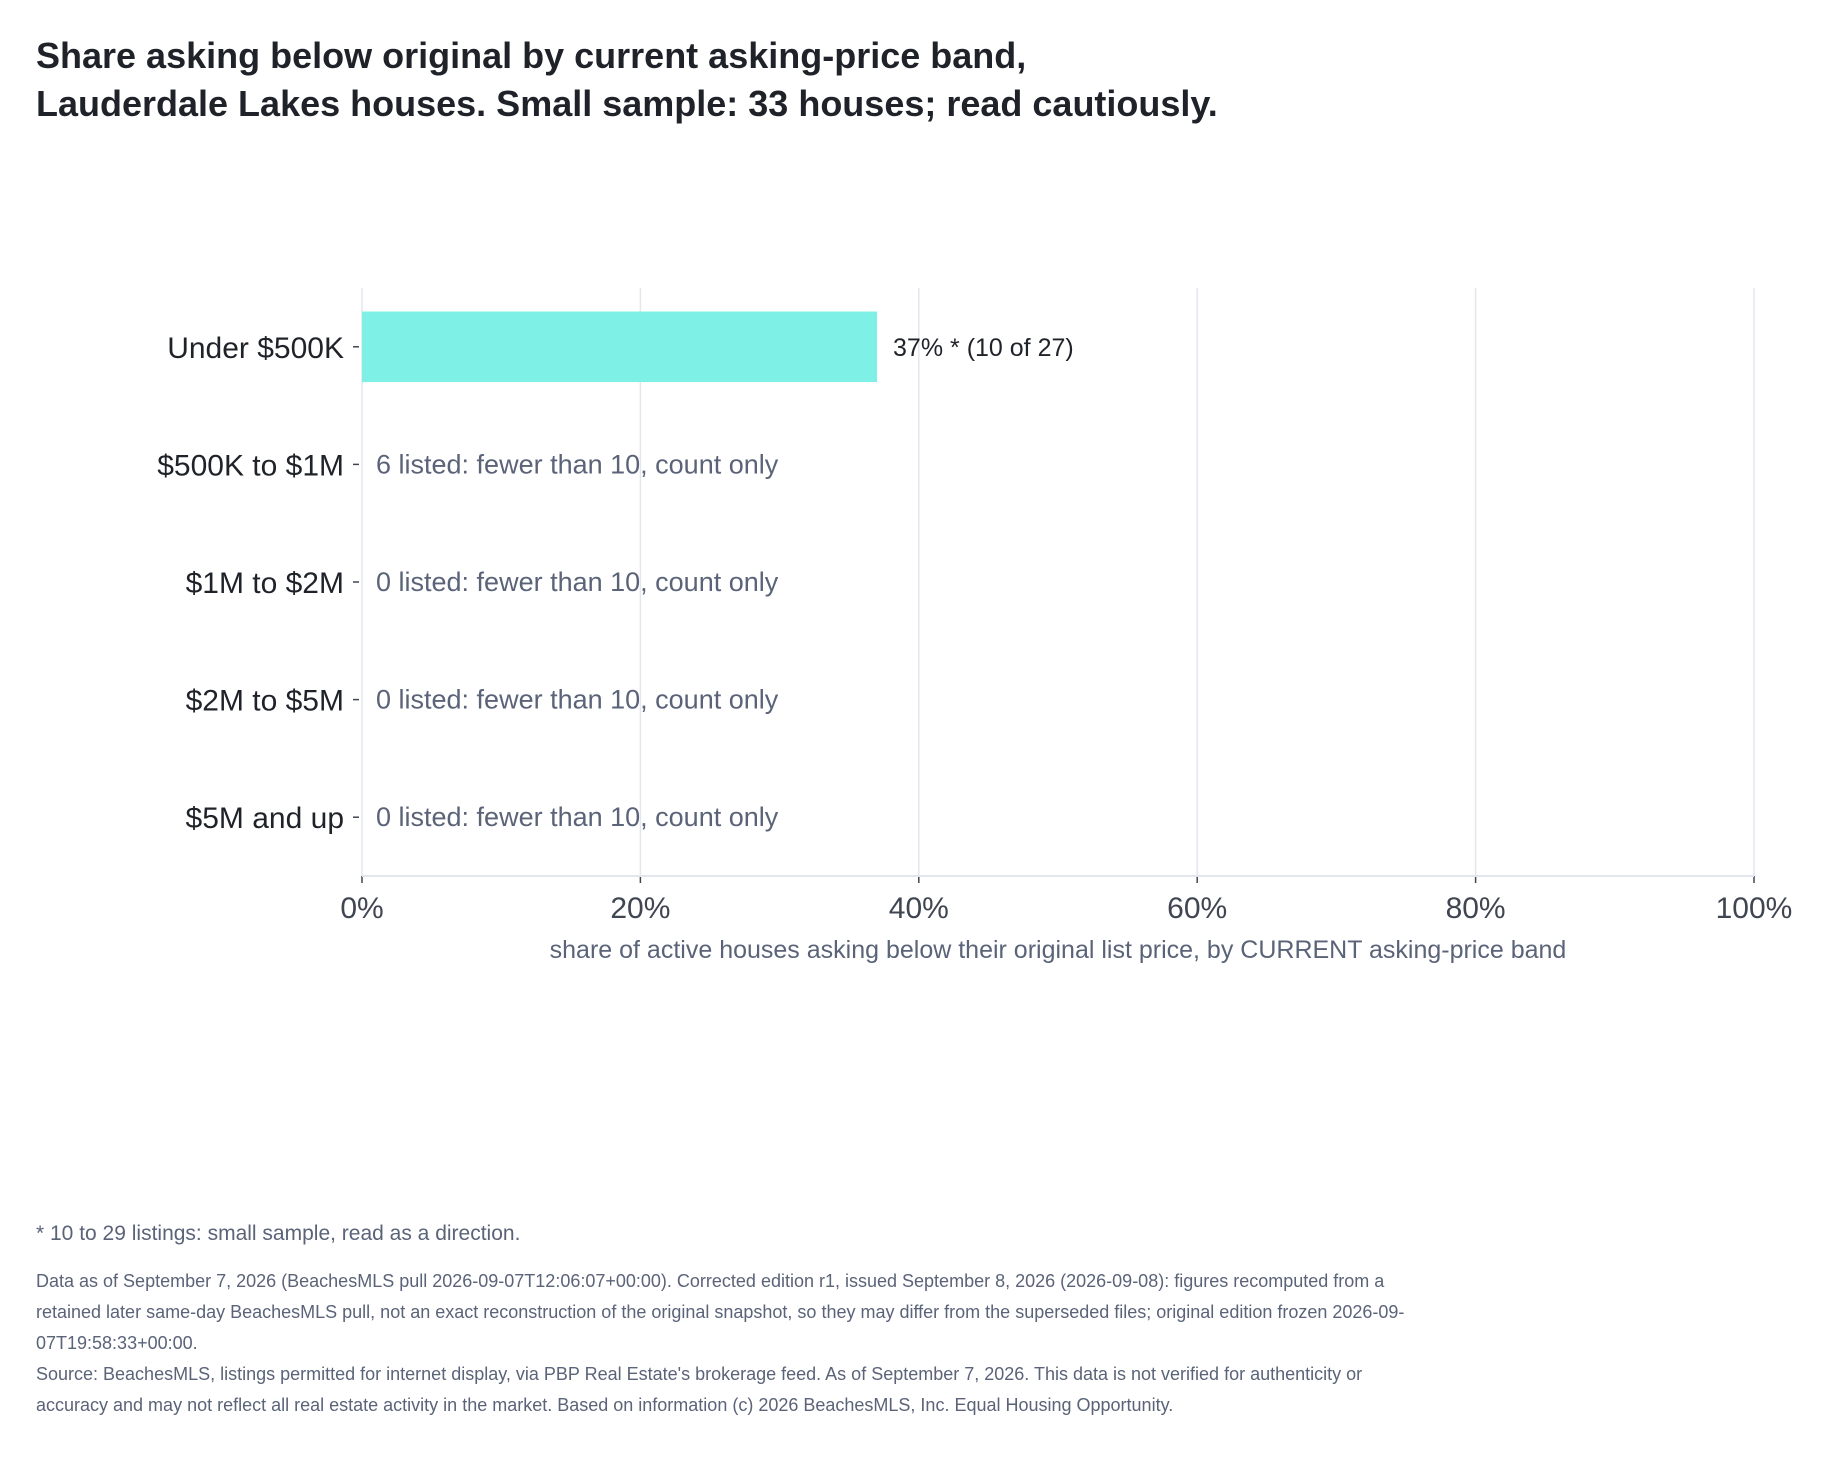  Describe the element at coordinates (640, 908) in the screenshot. I see `x-tick-label: 20%` at that location.